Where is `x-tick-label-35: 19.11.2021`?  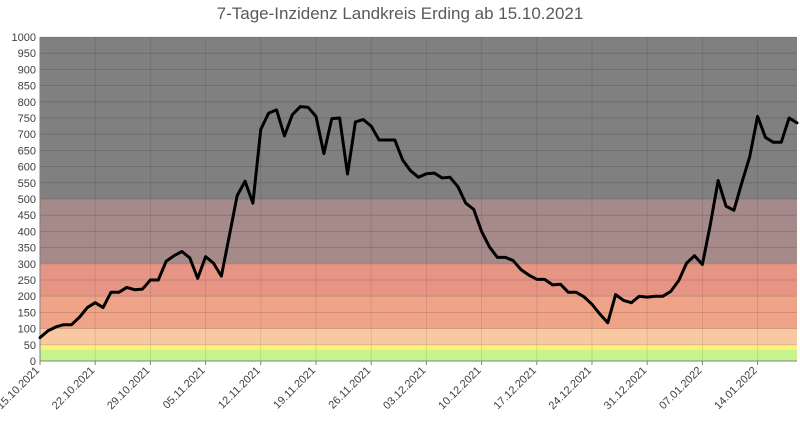
x-tick-label-35: 19.11.2021 is located at coordinates (294, 388).